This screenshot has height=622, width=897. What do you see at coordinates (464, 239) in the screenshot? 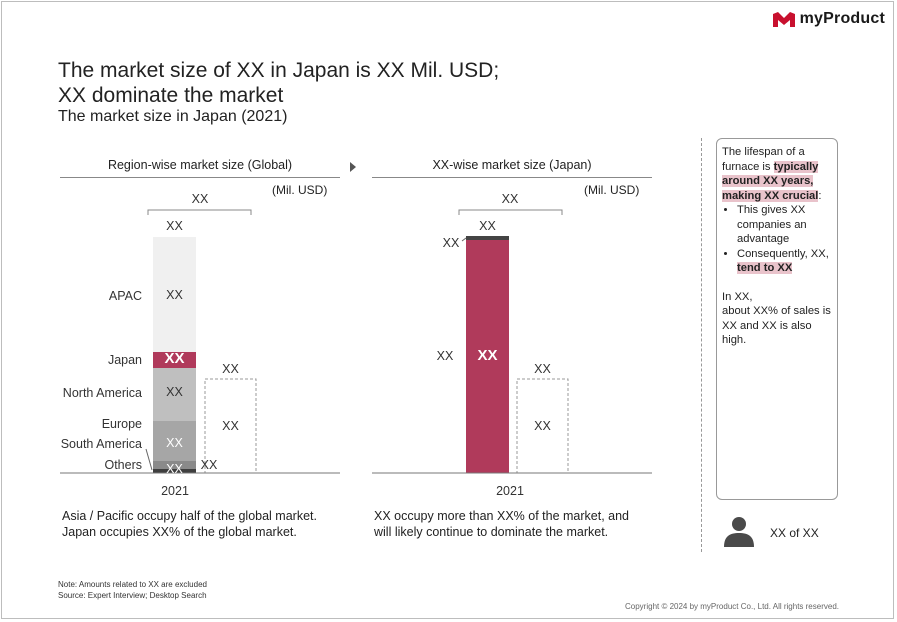
I see `right-leader-line` at bounding box center [464, 239].